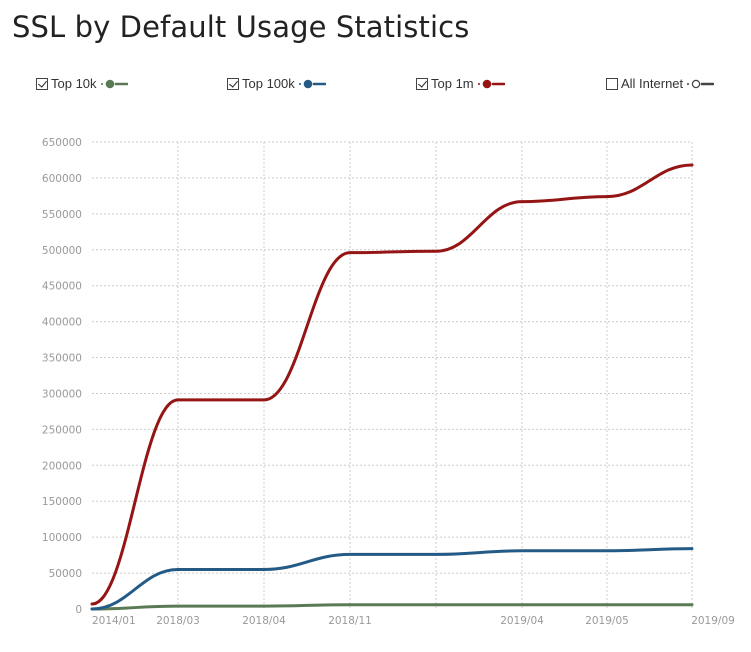 This screenshot has height=652, width=751. Describe the element at coordinates (652, 83) in the screenshot. I see `legend-label: All Internet` at that location.